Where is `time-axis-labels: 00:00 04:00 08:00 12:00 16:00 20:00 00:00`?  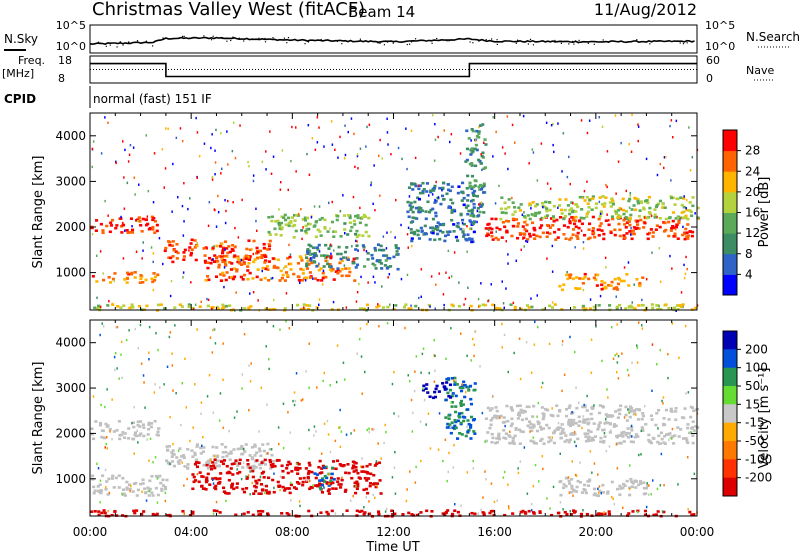 time-axis-labels: 00:00 04:00 08:00 12:00 16:00 20:00 00:00 is located at coordinates (394, 532).